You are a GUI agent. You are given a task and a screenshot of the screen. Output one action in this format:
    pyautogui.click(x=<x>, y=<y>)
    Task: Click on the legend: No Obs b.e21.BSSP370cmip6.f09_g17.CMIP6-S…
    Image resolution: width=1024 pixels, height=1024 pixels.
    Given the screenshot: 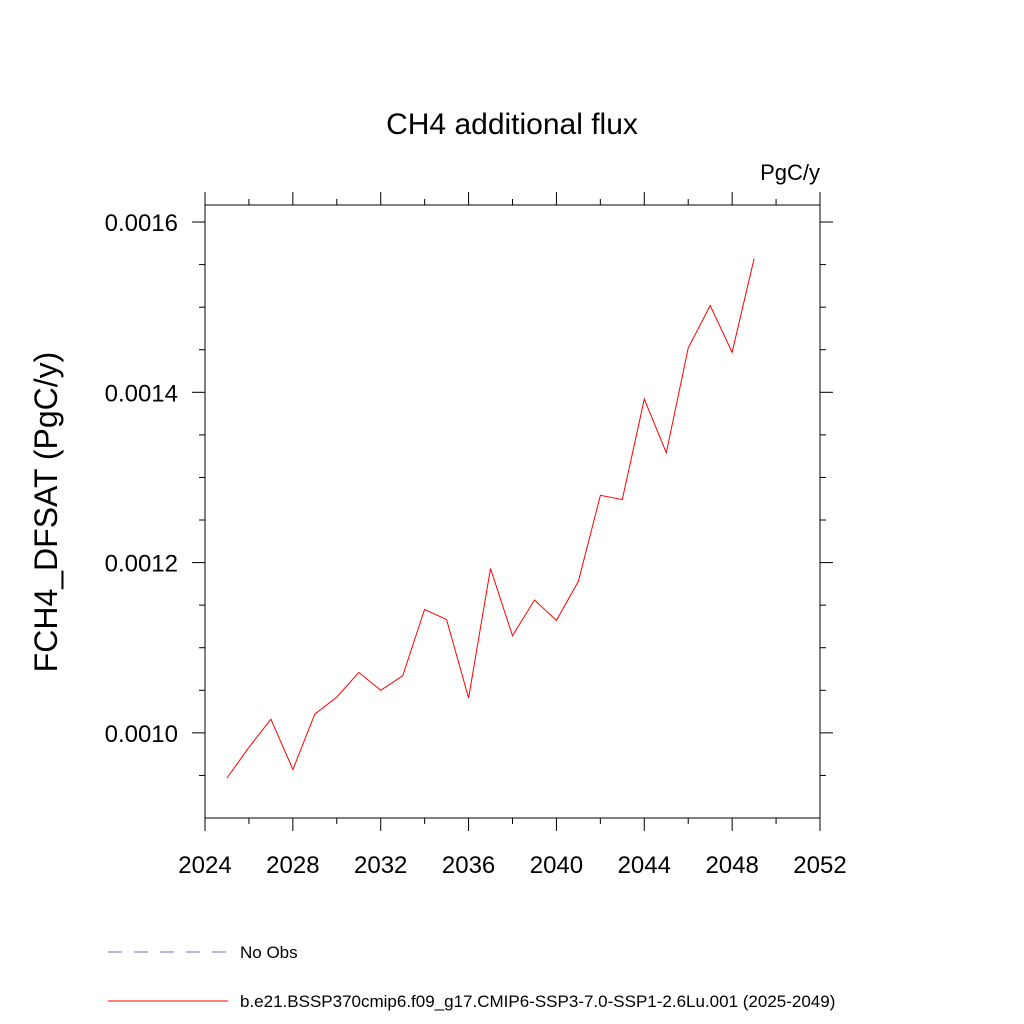 What is the action you would take?
    pyautogui.click(x=471, y=977)
    